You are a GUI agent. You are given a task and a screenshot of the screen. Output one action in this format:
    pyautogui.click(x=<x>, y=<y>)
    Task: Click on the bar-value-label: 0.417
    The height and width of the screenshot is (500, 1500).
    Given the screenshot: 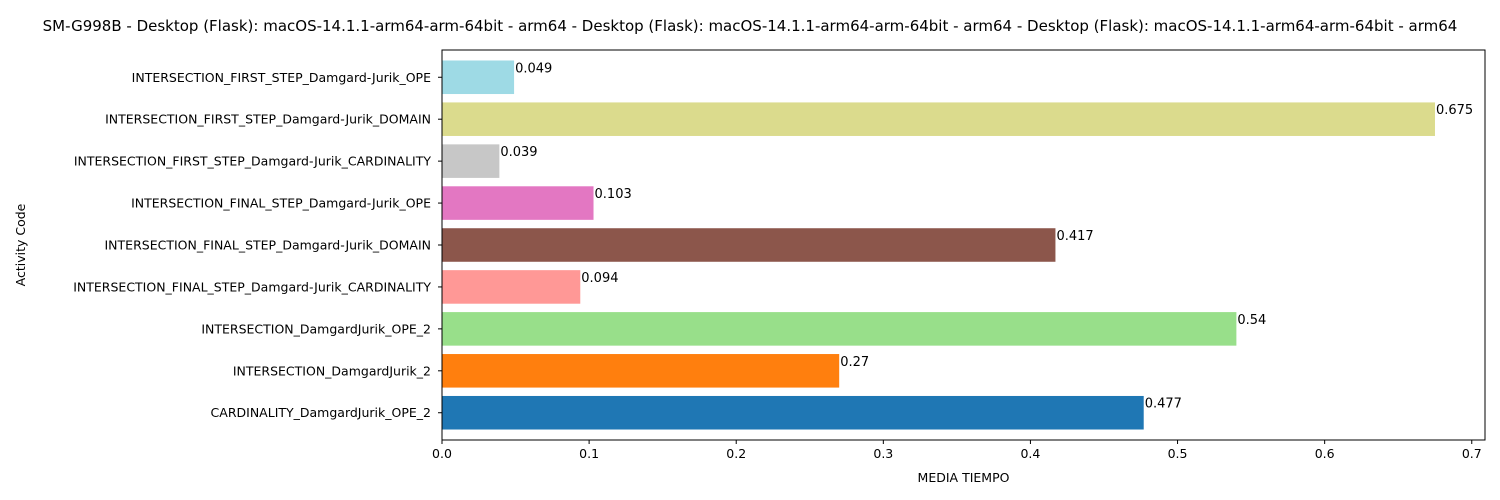 What is the action you would take?
    pyautogui.click(x=1074, y=236)
    